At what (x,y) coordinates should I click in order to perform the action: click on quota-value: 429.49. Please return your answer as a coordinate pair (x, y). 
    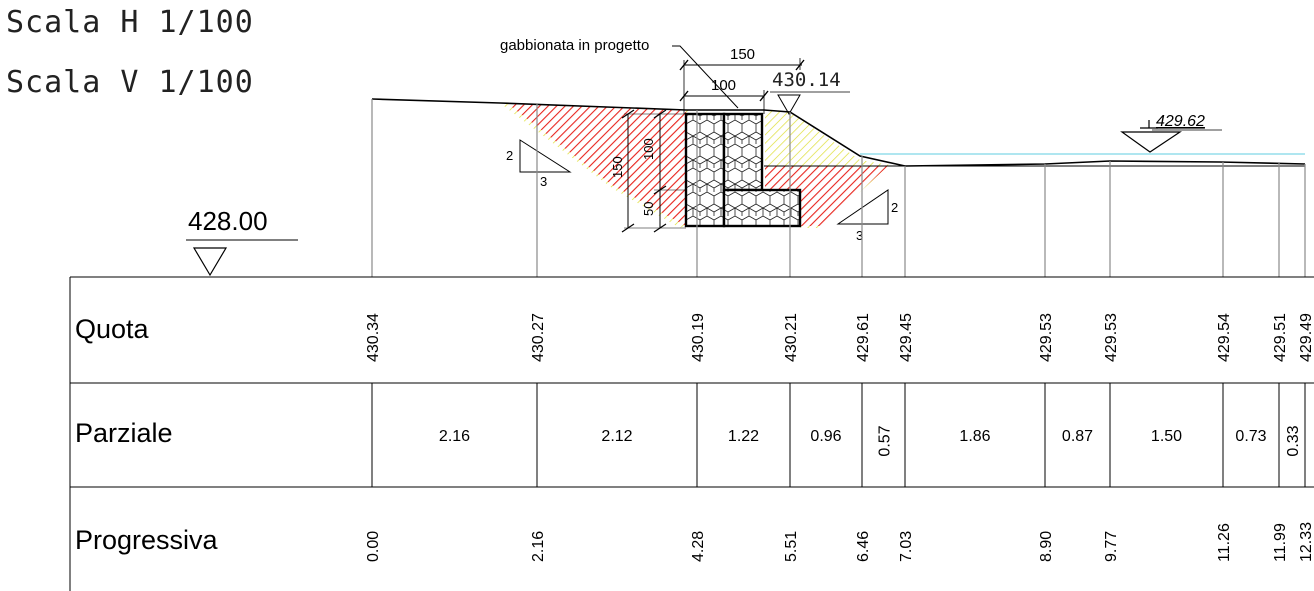
    Looking at the image, I should click on (1306, 337).